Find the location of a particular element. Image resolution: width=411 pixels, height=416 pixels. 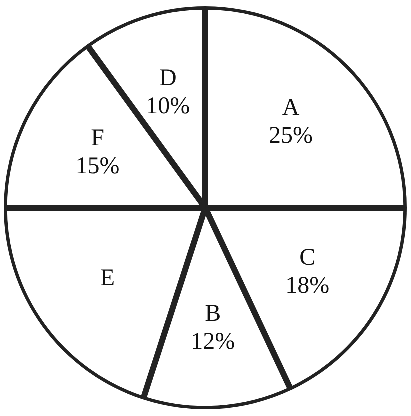

data-label: 18% is located at coordinates (308, 286).